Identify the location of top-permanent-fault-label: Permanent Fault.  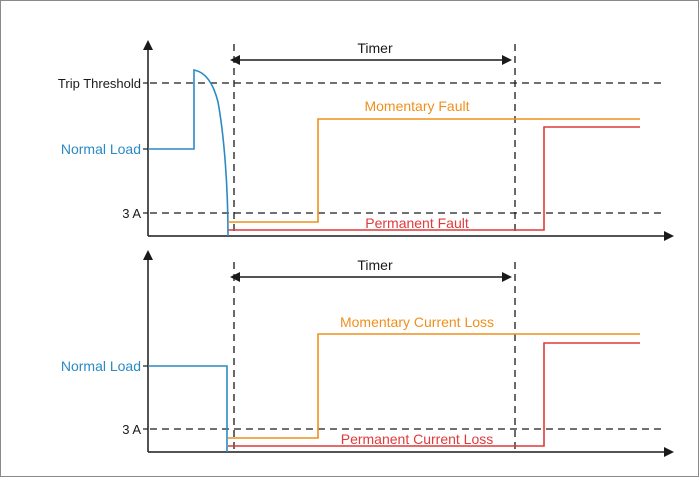
(417, 223).